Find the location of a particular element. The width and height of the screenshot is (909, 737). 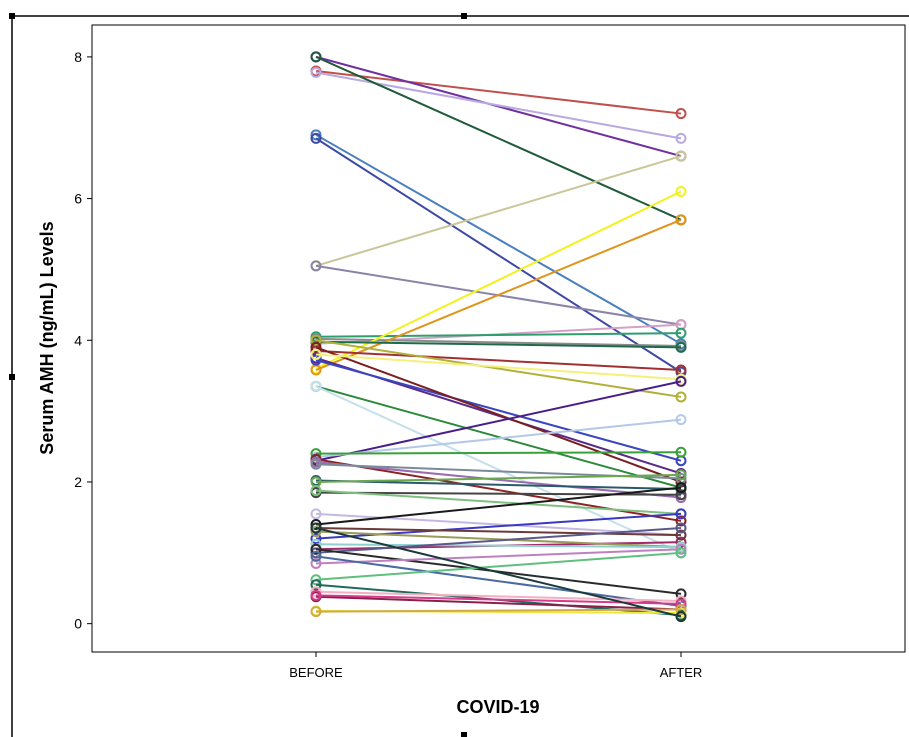

series-1-line is located at coordinates (498, 106).